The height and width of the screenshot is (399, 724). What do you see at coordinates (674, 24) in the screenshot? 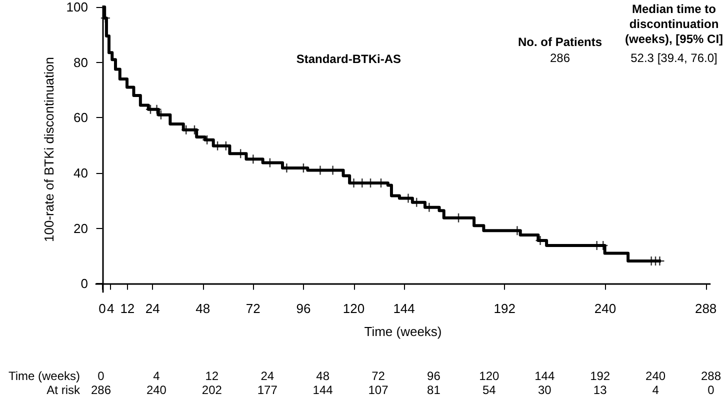
I see `annotation: Median time to discontinuation (weeks), [95% CI]` at bounding box center [674, 24].